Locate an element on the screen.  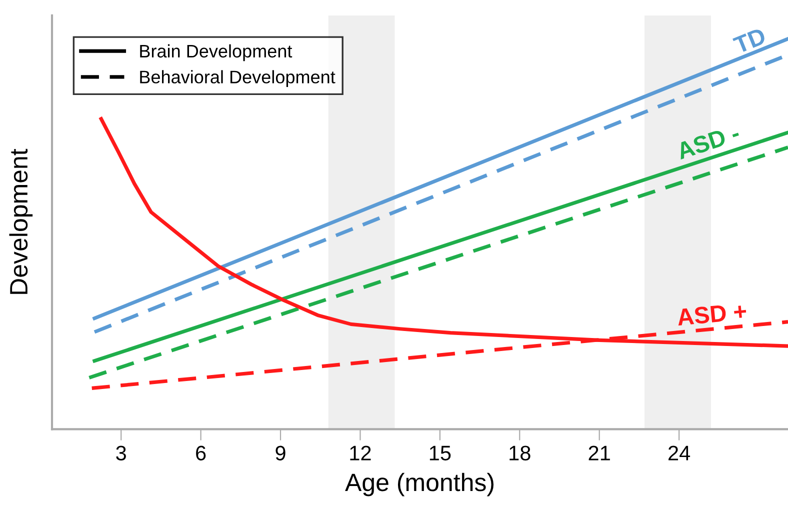
legend-label: Behavioral Development is located at coordinates (238, 78).